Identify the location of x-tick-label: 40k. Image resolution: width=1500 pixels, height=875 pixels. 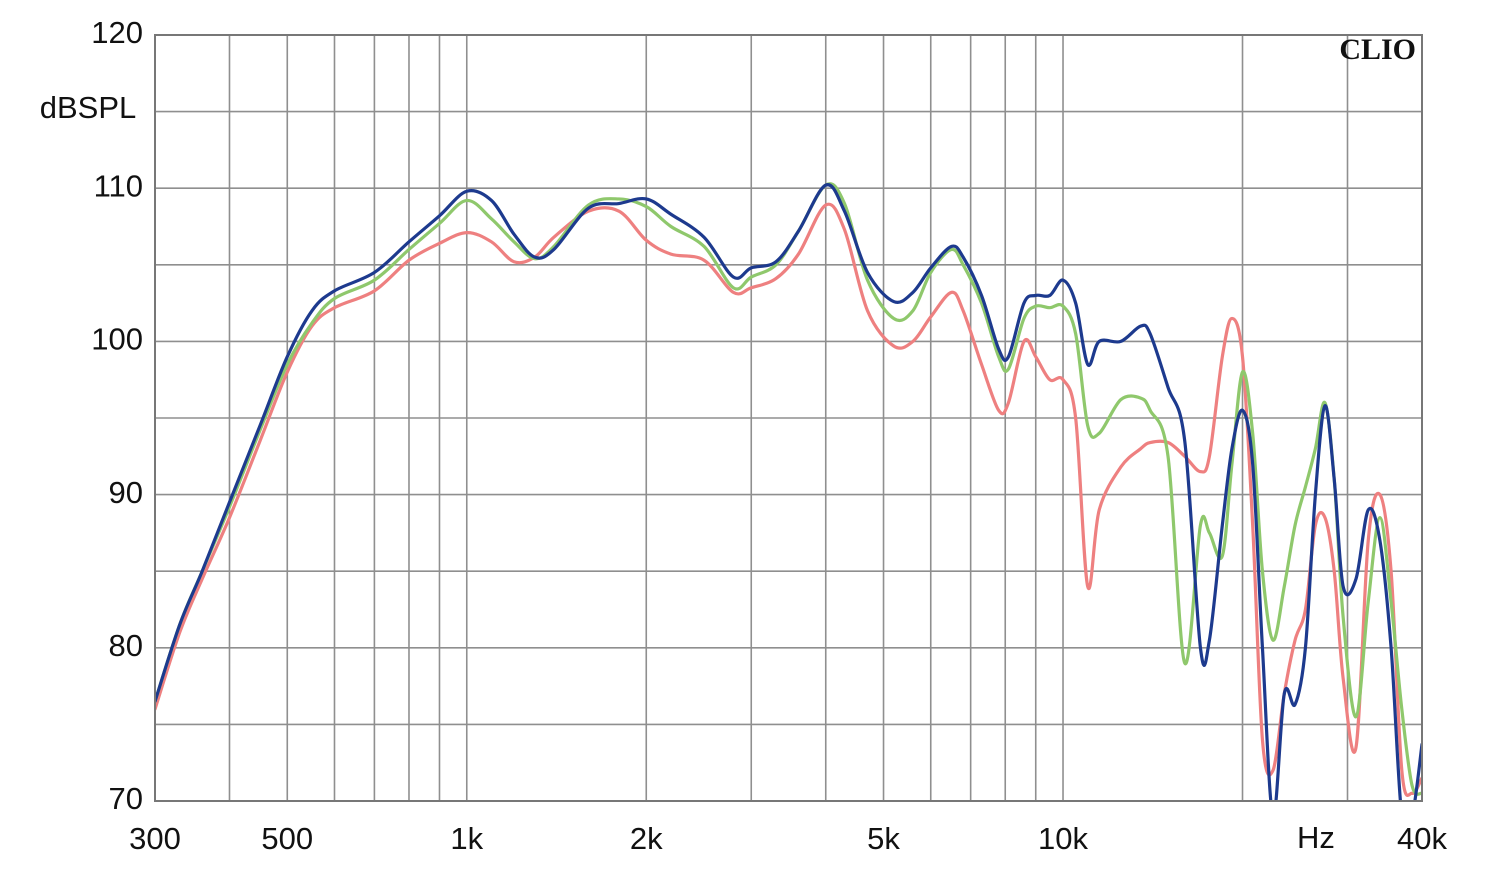
(1422, 838).